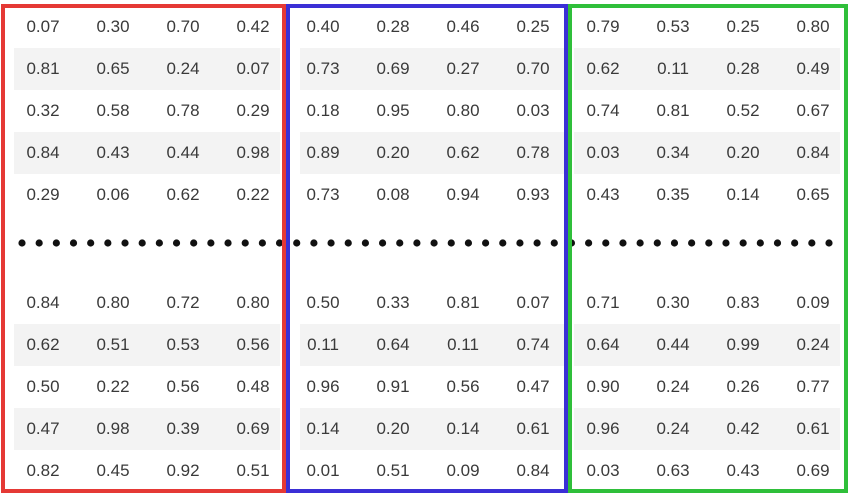 The width and height of the screenshot is (849, 500). What do you see at coordinates (743, 470) in the screenshot?
I see `matrix-cell: 0.43` at bounding box center [743, 470].